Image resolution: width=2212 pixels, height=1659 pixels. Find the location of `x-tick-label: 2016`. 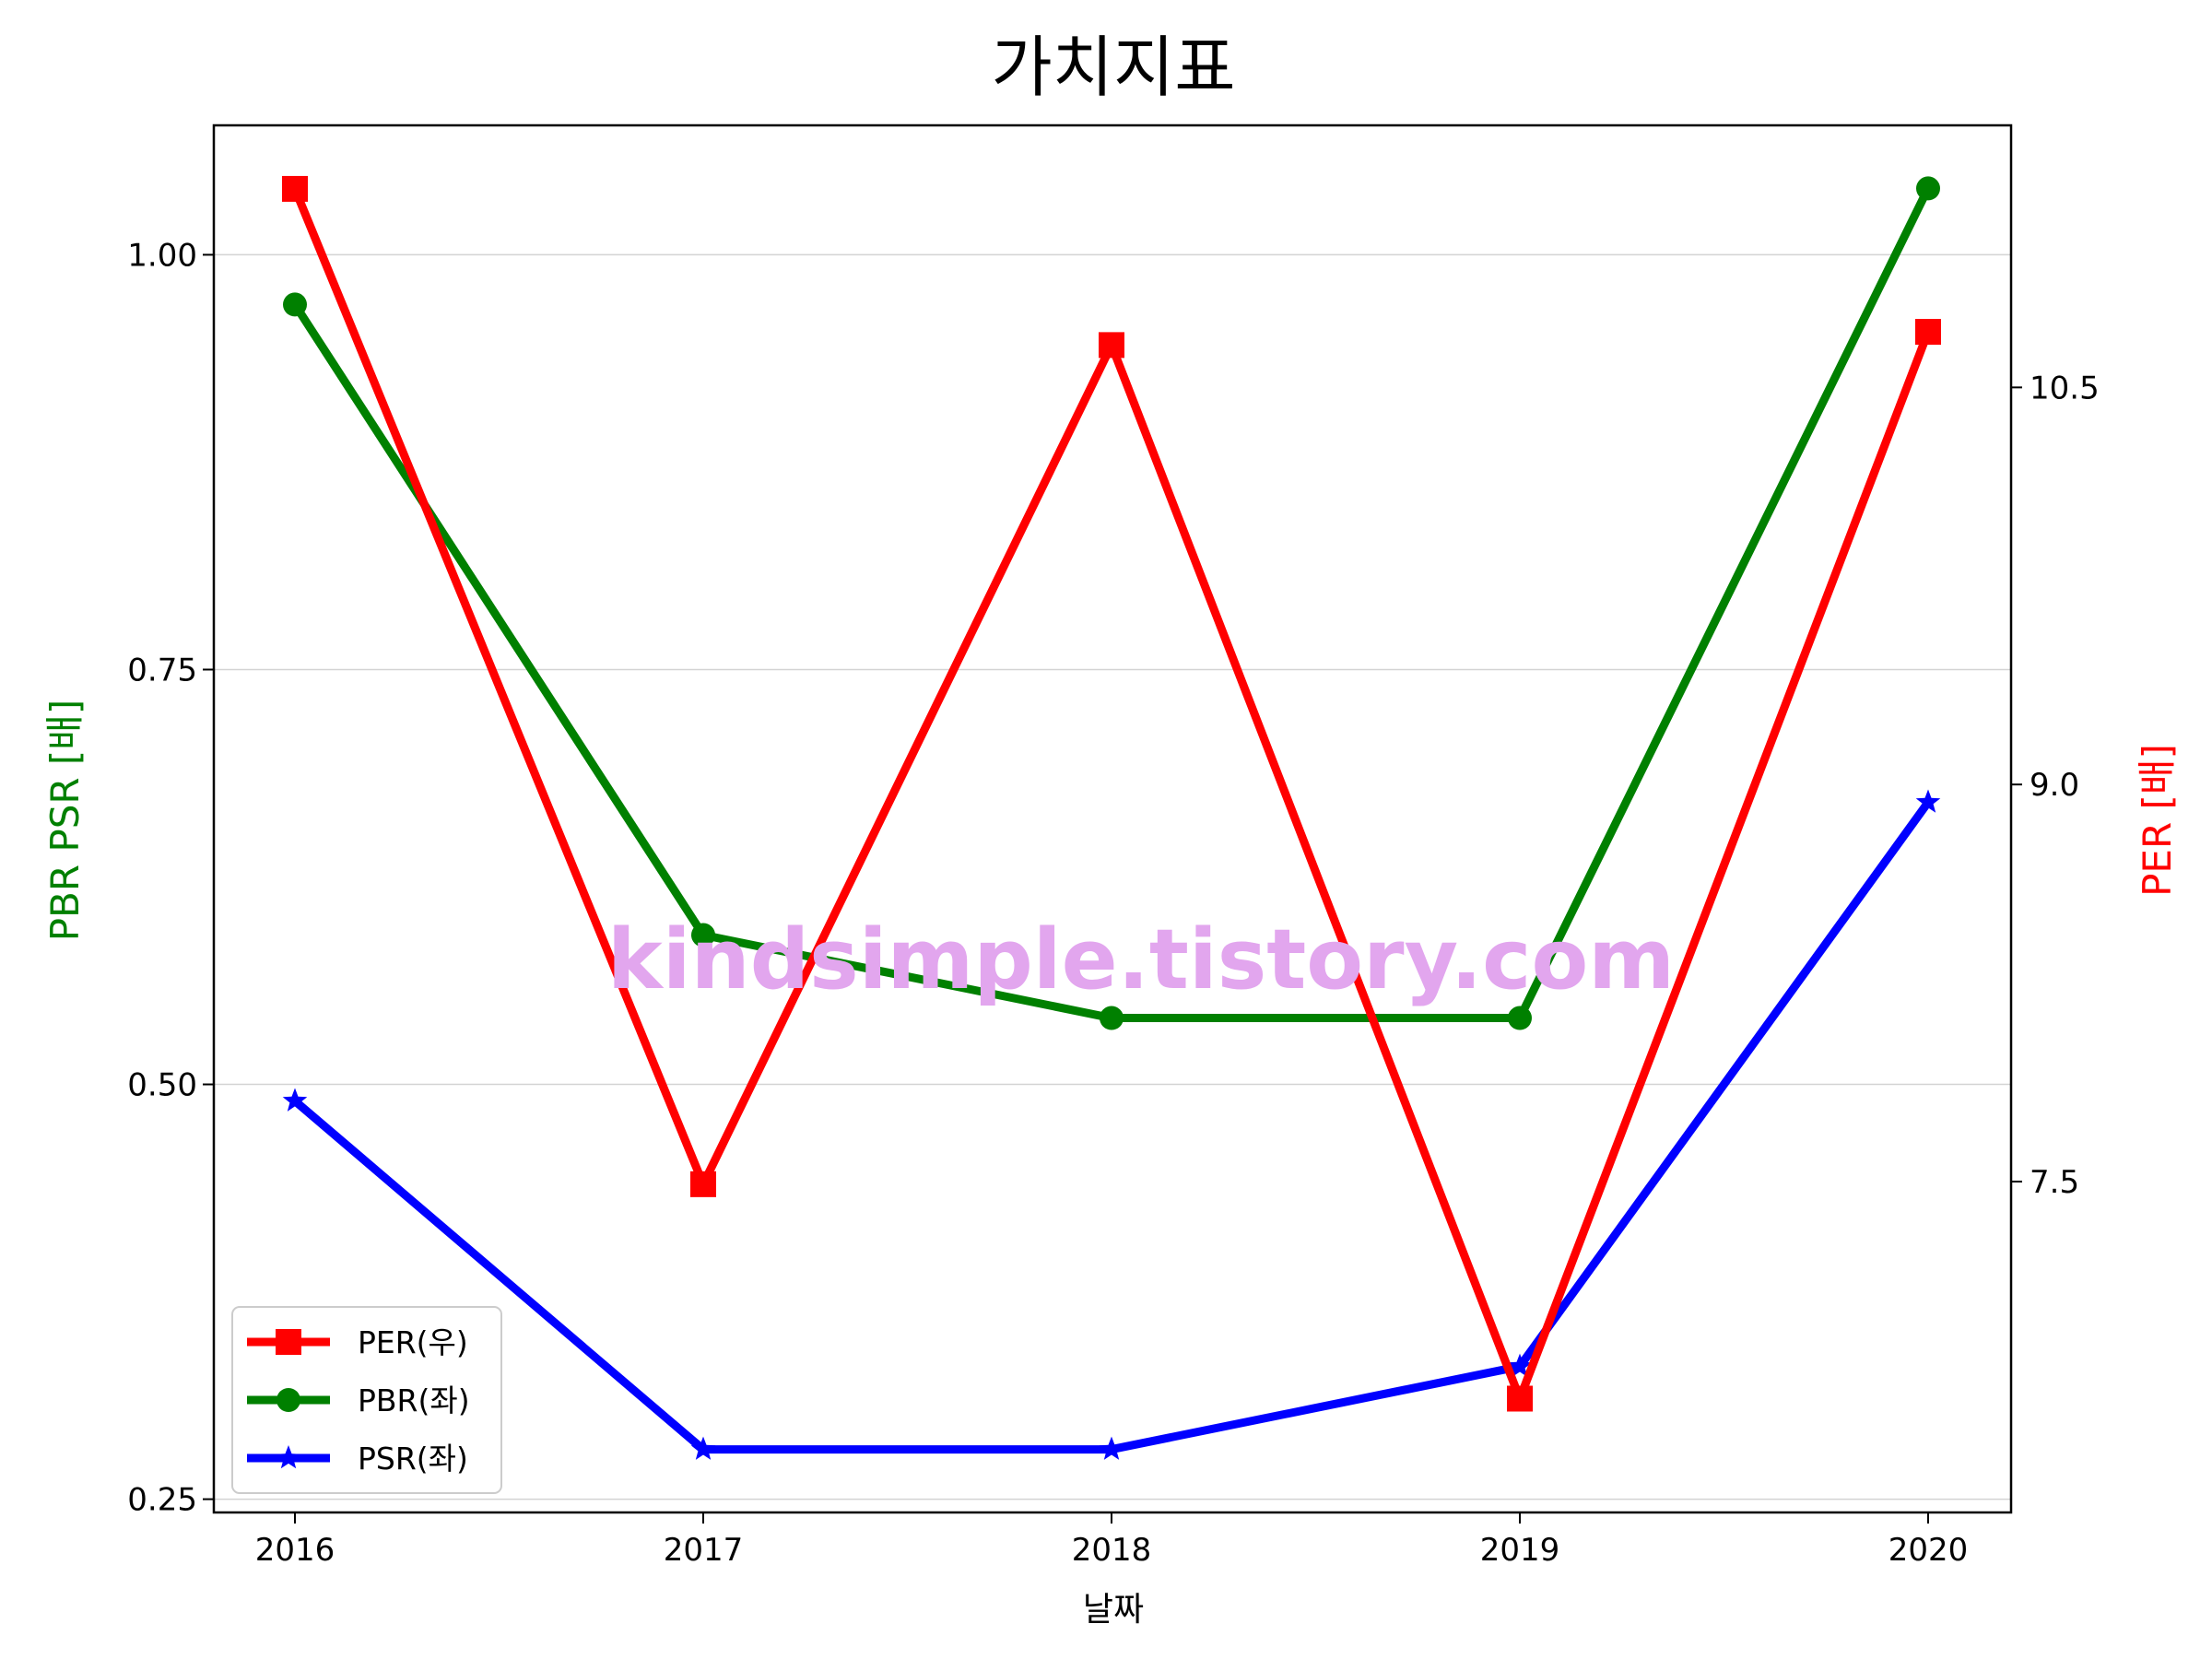

x-tick-label: 2016 is located at coordinates (295, 1550).